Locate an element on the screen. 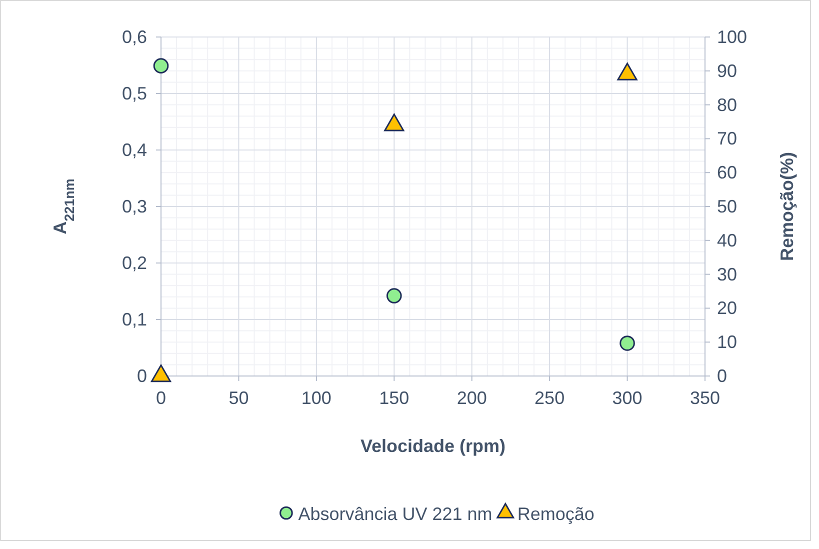 This screenshot has width=819, height=549. x-tick-label: 100 is located at coordinates (316, 398).